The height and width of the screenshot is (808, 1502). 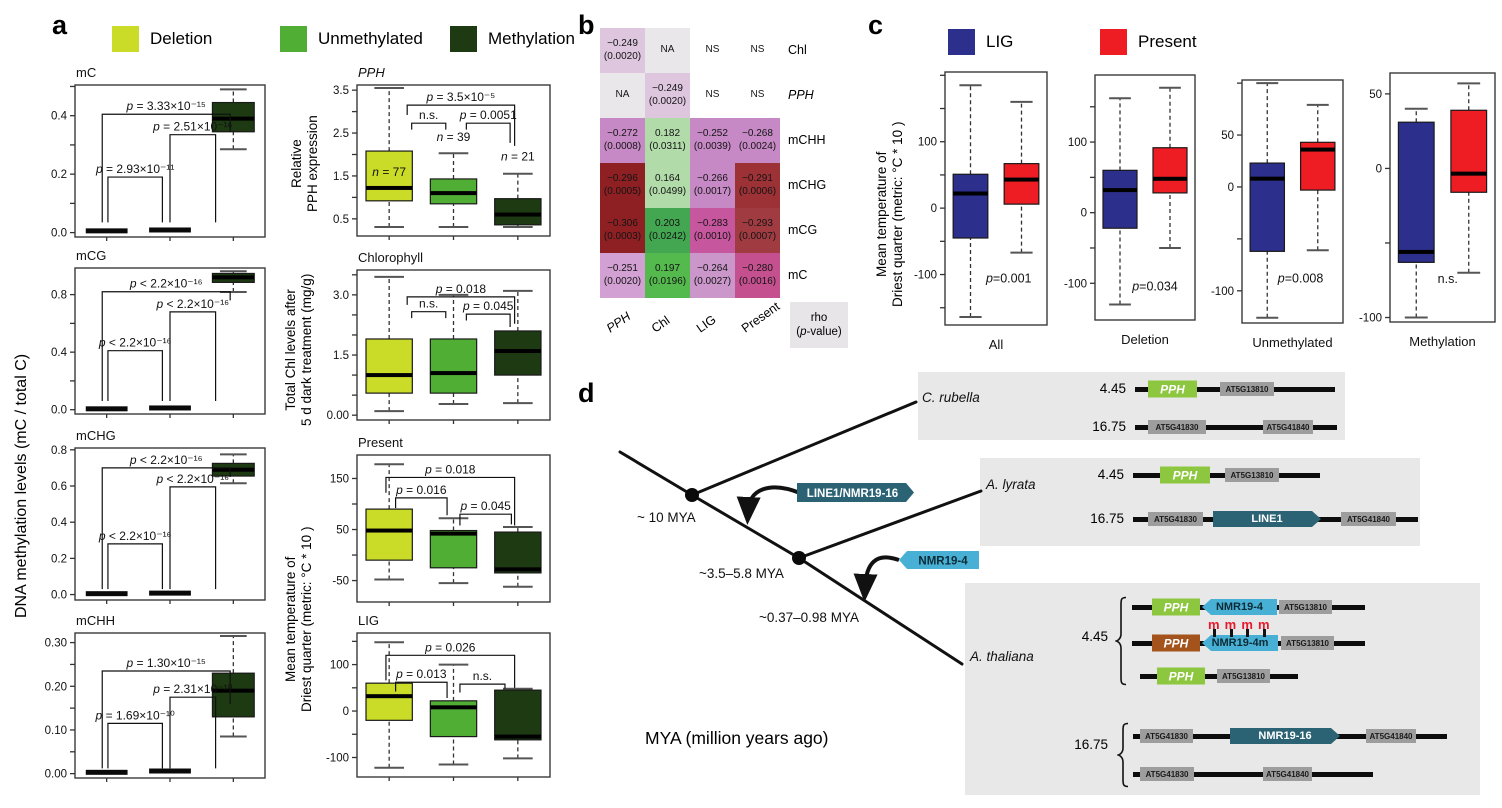 I want to click on insertion-arrow, so click(x=768, y=505).